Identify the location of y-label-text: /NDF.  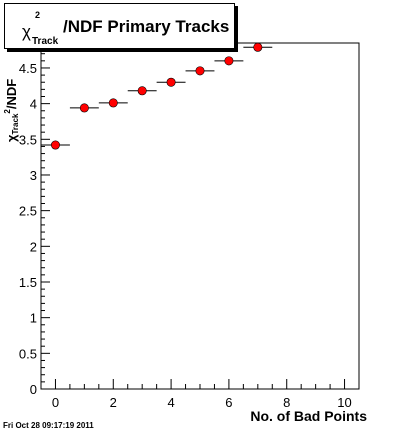
(11, 94).